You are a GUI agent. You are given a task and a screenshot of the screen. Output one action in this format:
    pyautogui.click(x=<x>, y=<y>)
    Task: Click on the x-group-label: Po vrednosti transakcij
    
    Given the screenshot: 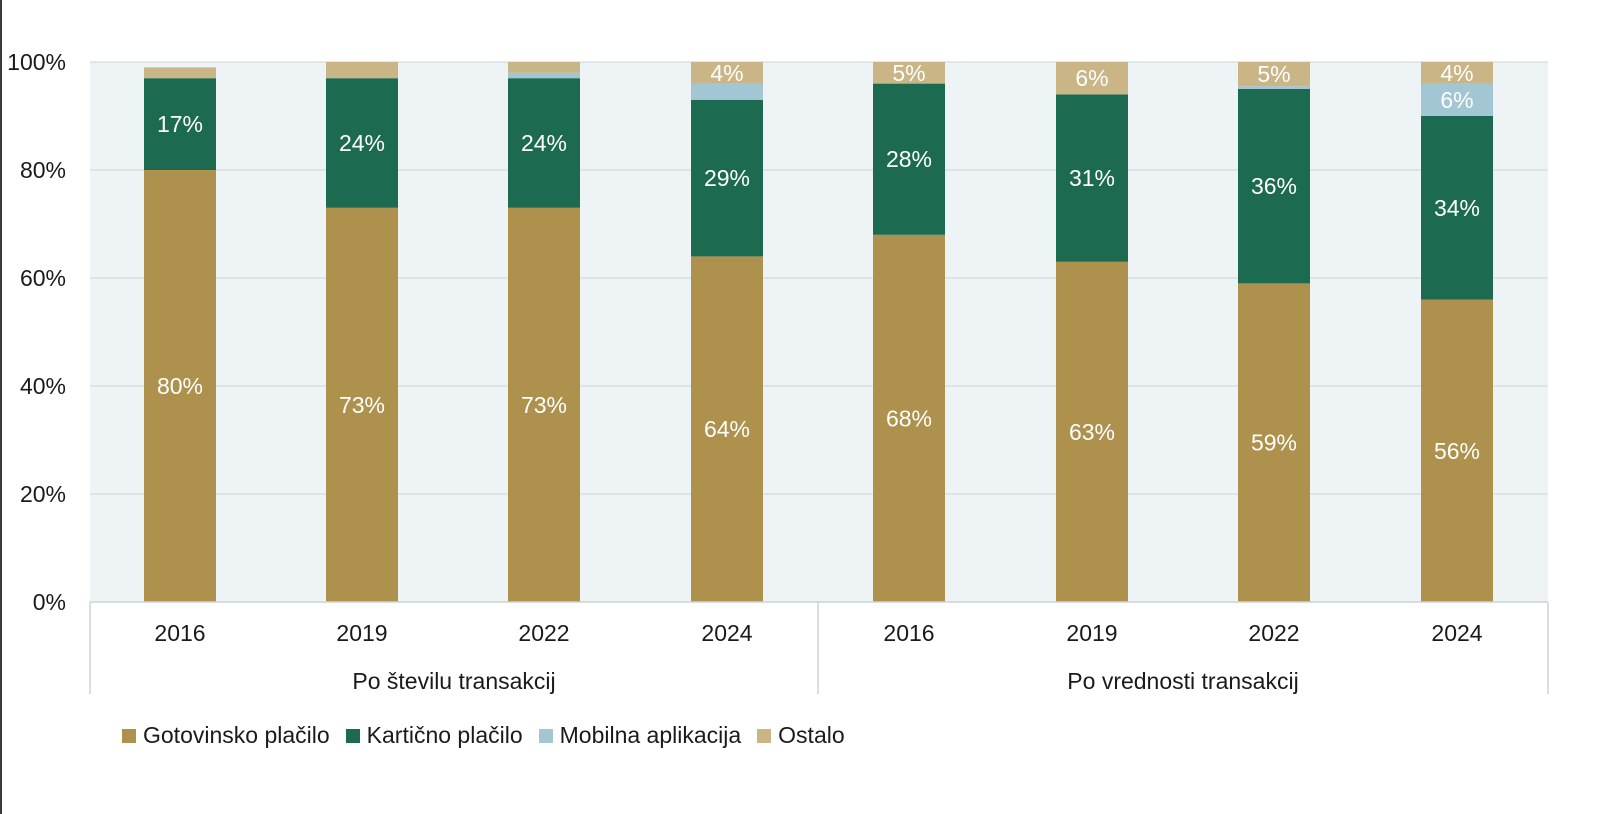 What is the action you would take?
    pyautogui.click(x=1182, y=681)
    